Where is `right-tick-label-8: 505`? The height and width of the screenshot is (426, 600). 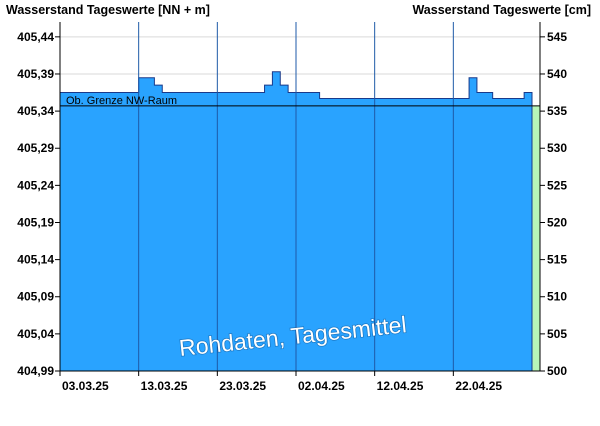
right-tick-label-8: 505 is located at coordinates (557, 334).